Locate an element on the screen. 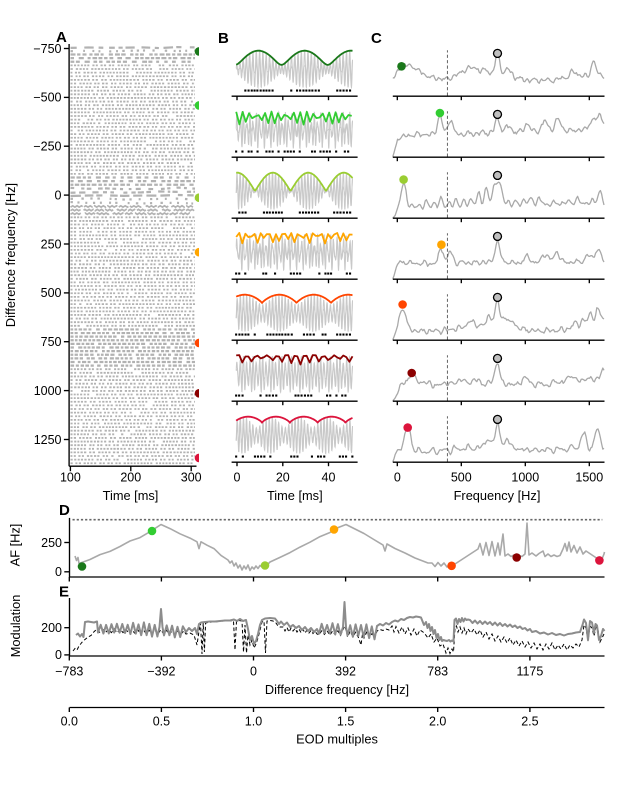  svg-text: E is located at coordinates (64, 592).